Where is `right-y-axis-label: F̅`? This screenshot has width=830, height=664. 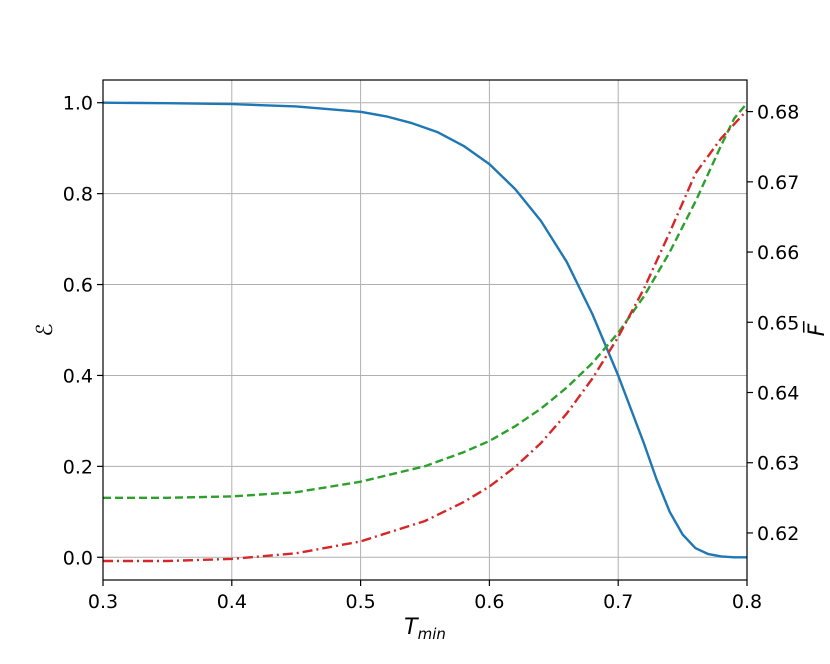
right-y-axis-label: F̅ is located at coordinates (816, 328).